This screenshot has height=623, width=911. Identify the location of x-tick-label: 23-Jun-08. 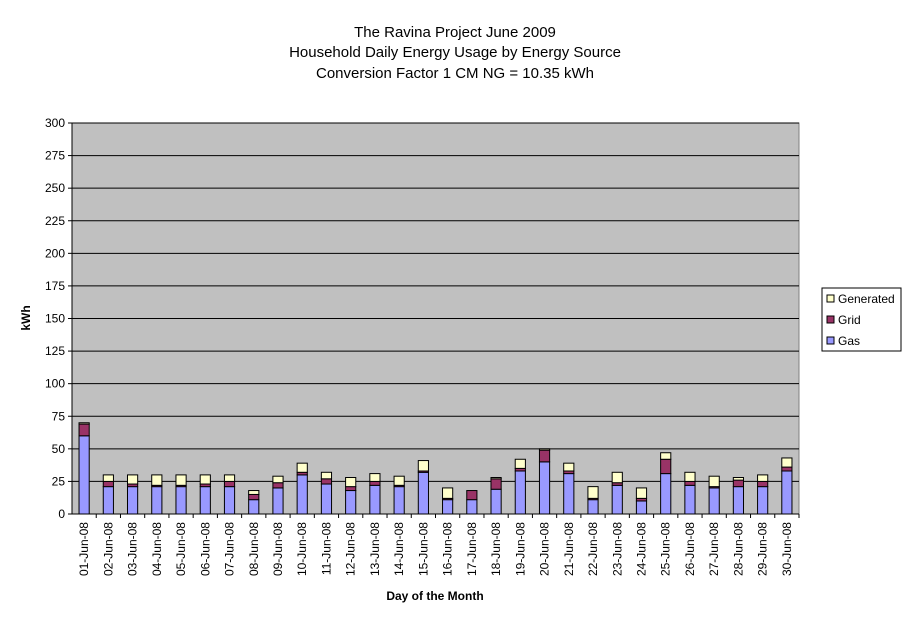
(617, 549).